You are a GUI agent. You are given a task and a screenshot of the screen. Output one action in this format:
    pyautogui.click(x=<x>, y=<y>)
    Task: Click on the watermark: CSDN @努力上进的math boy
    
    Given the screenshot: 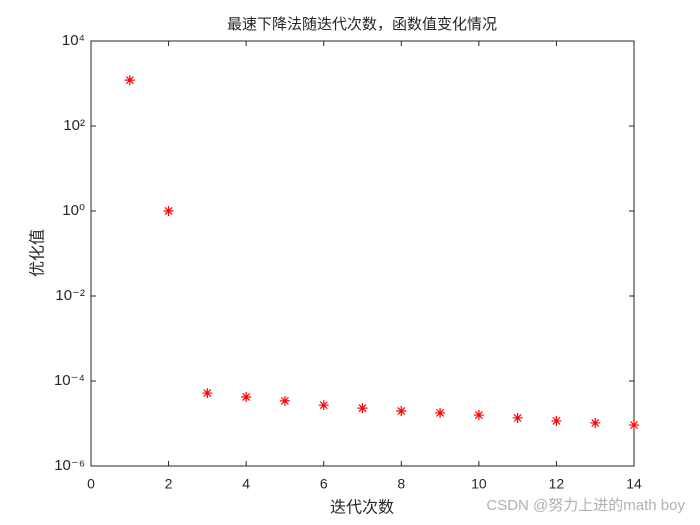 What is the action you would take?
    pyautogui.click(x=585, y=505)
    